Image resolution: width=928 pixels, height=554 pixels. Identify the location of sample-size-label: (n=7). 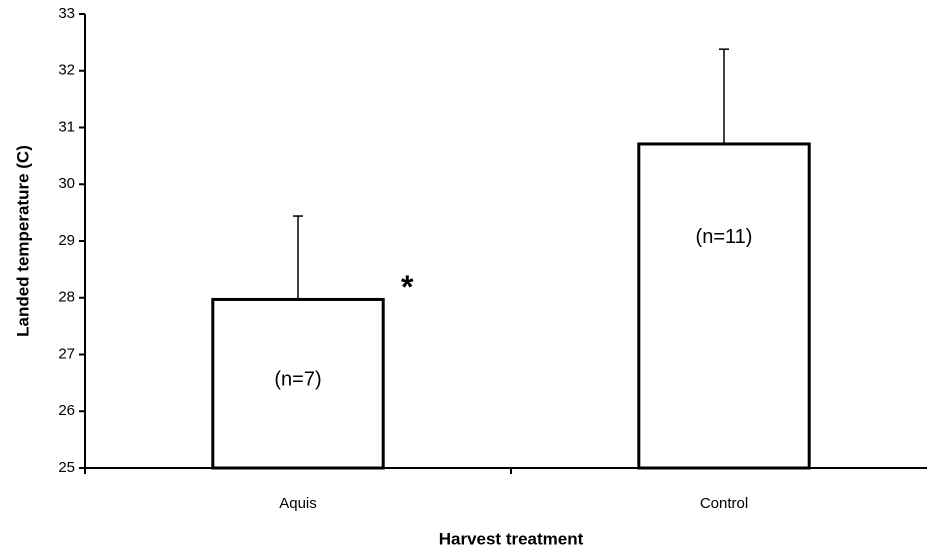
(297, 380).